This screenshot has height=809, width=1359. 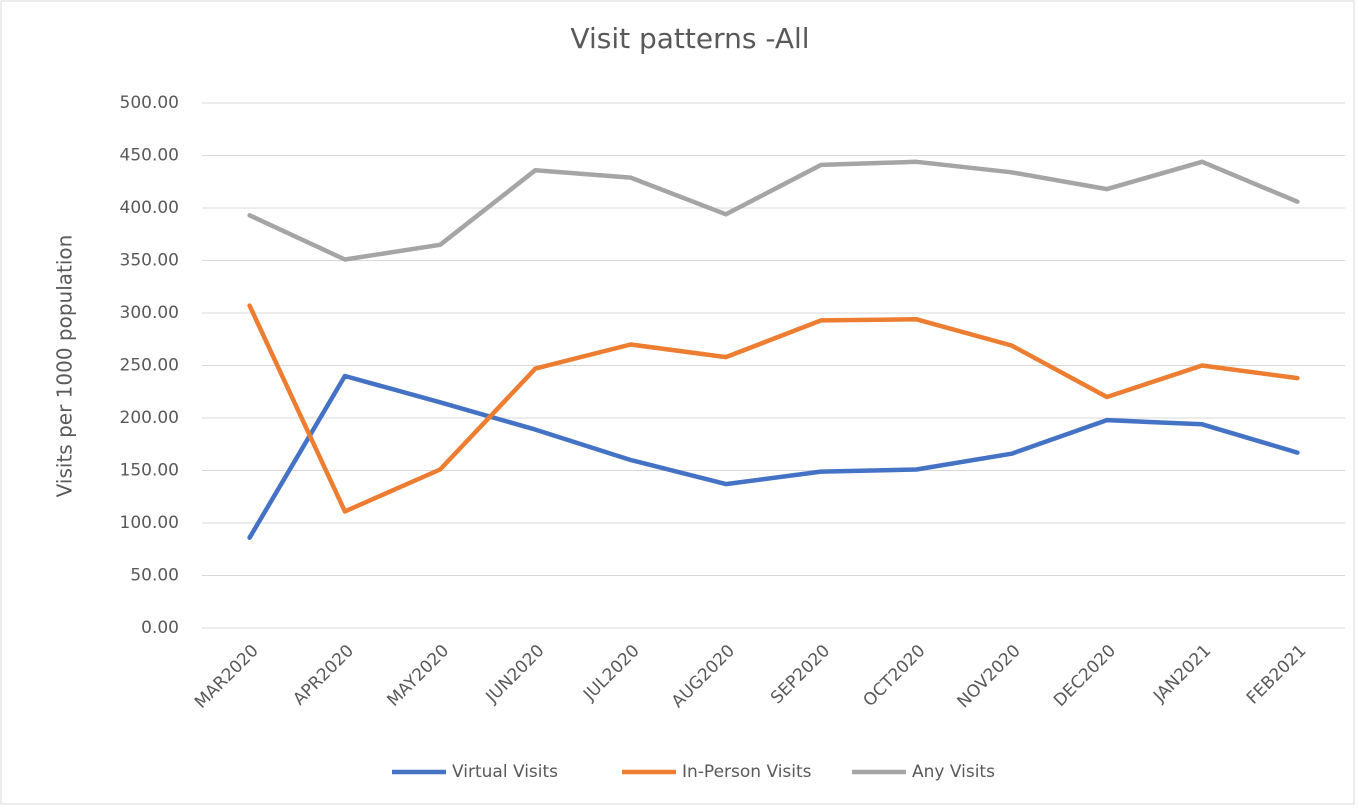 I want to click on y-tick-label: 400.00, so click(x=149, y=208).